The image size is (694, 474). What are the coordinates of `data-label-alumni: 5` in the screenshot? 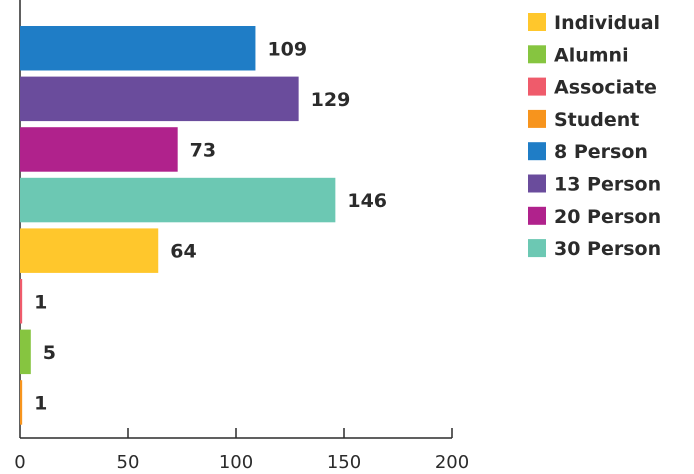 It's located at (49, 353).